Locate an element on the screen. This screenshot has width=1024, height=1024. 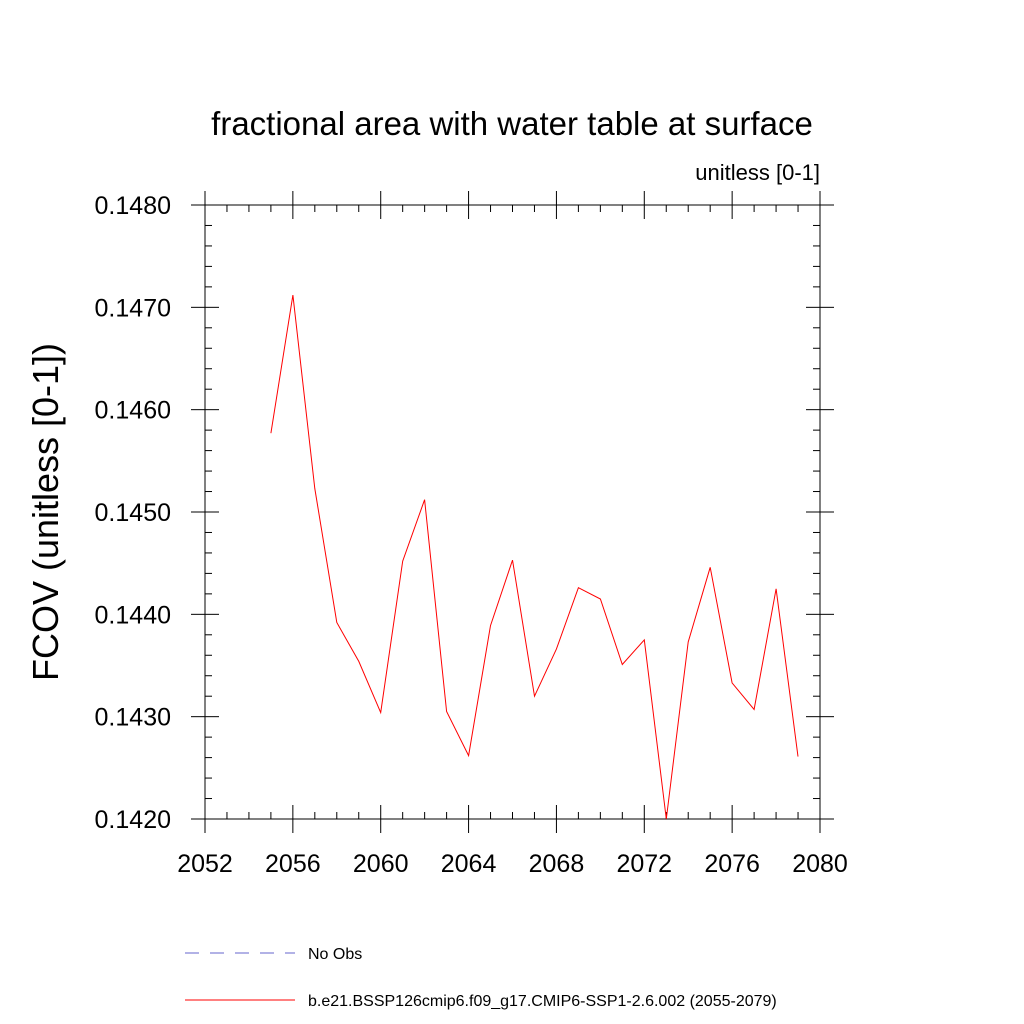
x-tick-label: 2072 is located at coordinates (644, 864).